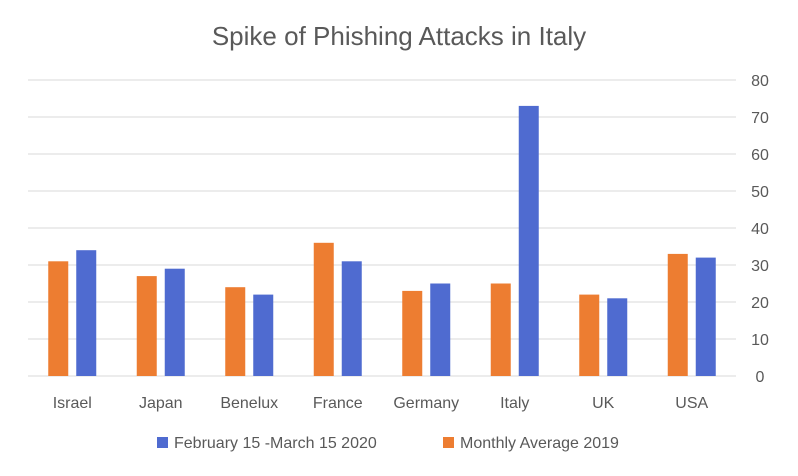 This screenshot has height=476, width=798. Describe the element at coordinates (146, 326) in the screenshot. I see `bar-japan-monthly-average-2019` at that location.